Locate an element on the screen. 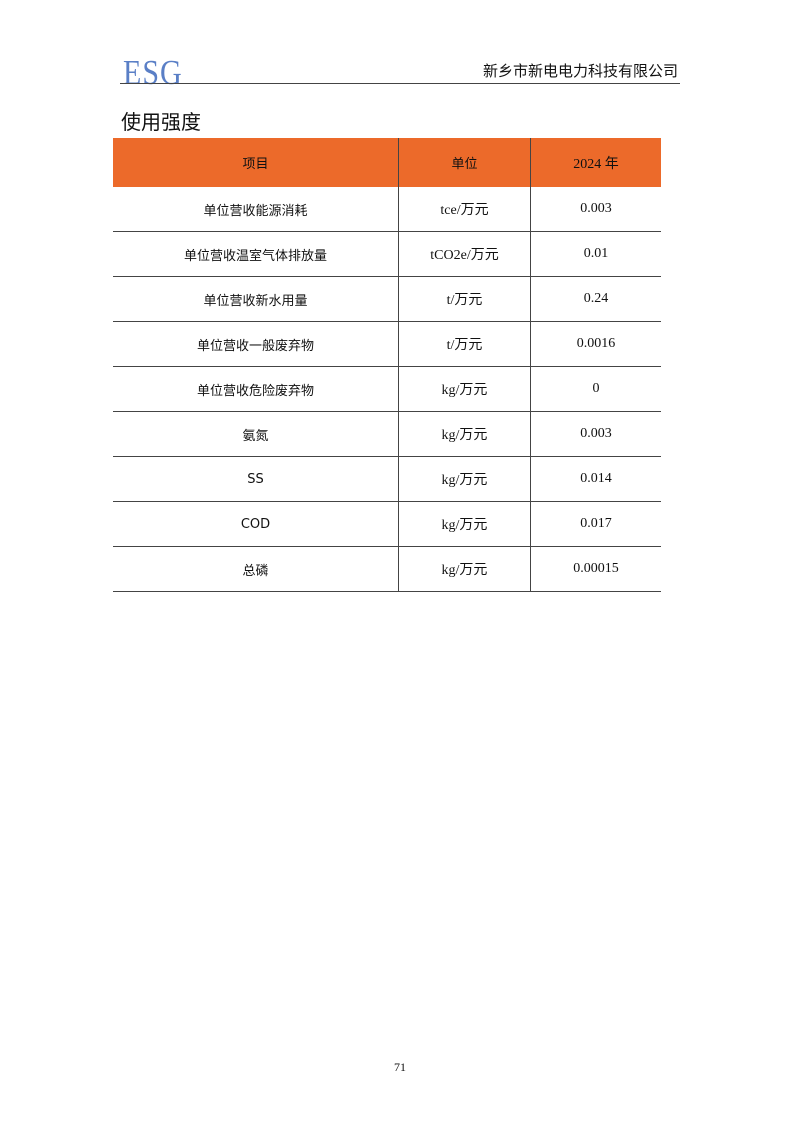  cell-value: 0.0016 is located at coordinates (595, 344).